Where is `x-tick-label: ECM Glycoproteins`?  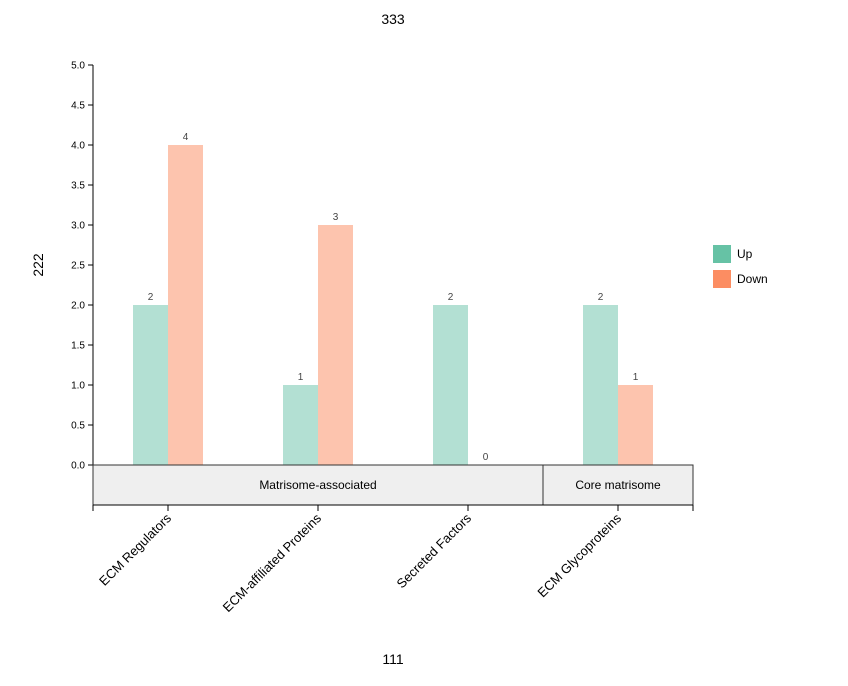 x-tick-label: ECM Glycoproteins is located at coordinates (579, 555).